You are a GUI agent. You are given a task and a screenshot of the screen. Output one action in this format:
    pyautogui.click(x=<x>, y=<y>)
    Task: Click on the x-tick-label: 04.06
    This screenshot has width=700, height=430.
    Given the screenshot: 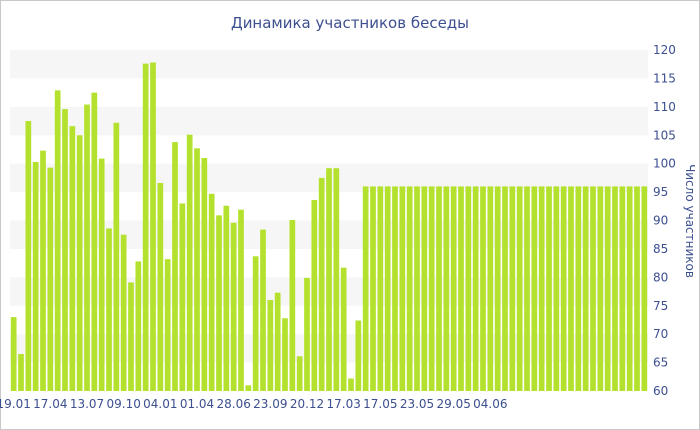 What is the action you would take?
    pyautogui.click(x=490, y=404)
    